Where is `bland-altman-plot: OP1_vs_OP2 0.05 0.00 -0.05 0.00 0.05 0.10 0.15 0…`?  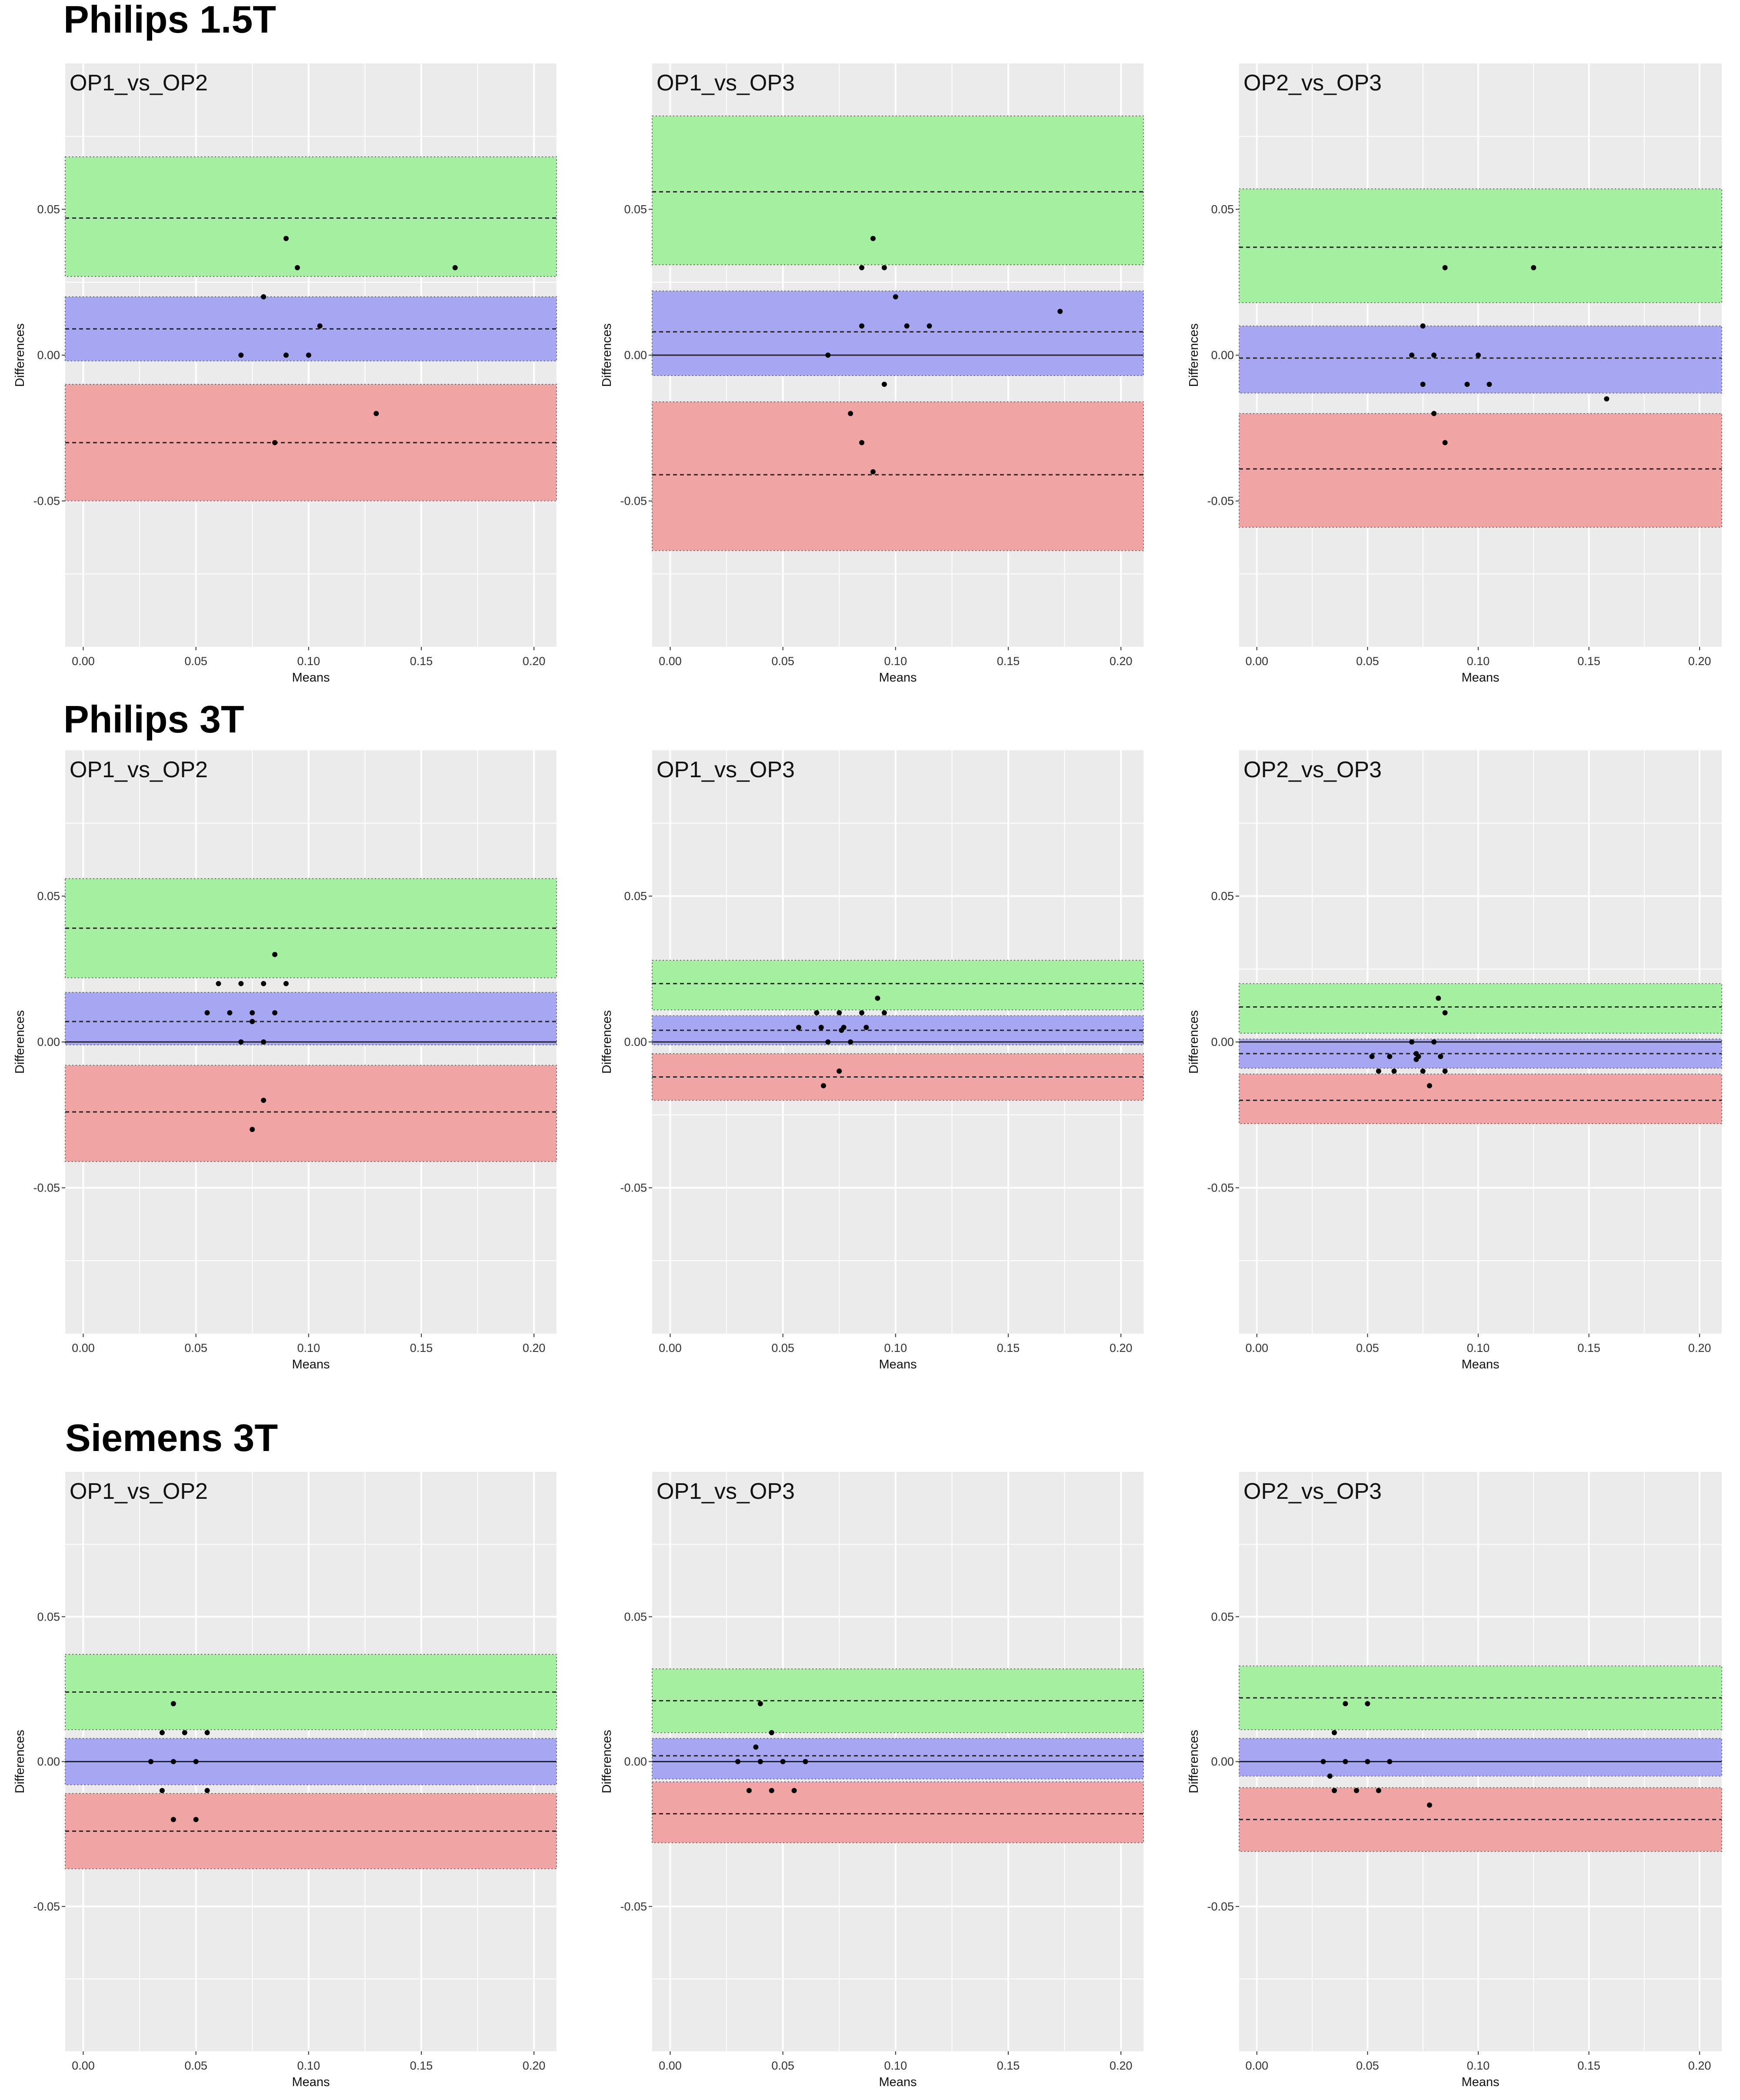
bland-altman-plot: OP1_vs_OP2 0.05 0.00 -0.05 0.00 0.05 0.10 0.15 0… is located at coordinates (285, 374).